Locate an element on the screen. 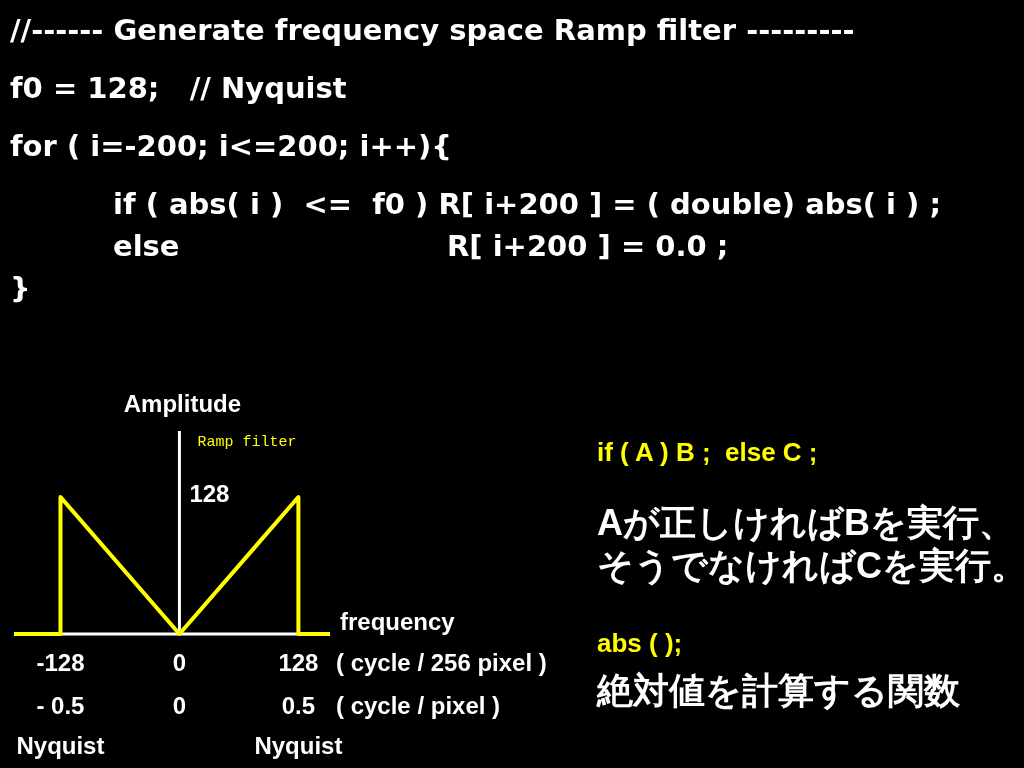 This screenshot has width=1024, height=768. text: if ( abs( i ) <= f0 ) R[ i+200 ] = ( double) abs( i ) ; is located at coordinates (527, 204).